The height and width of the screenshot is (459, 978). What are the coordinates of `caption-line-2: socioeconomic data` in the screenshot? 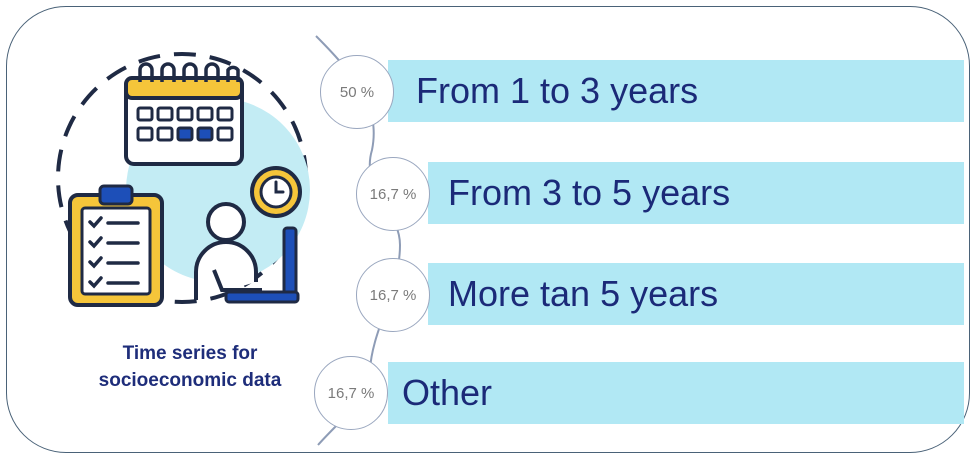 It's located at (190, 380).